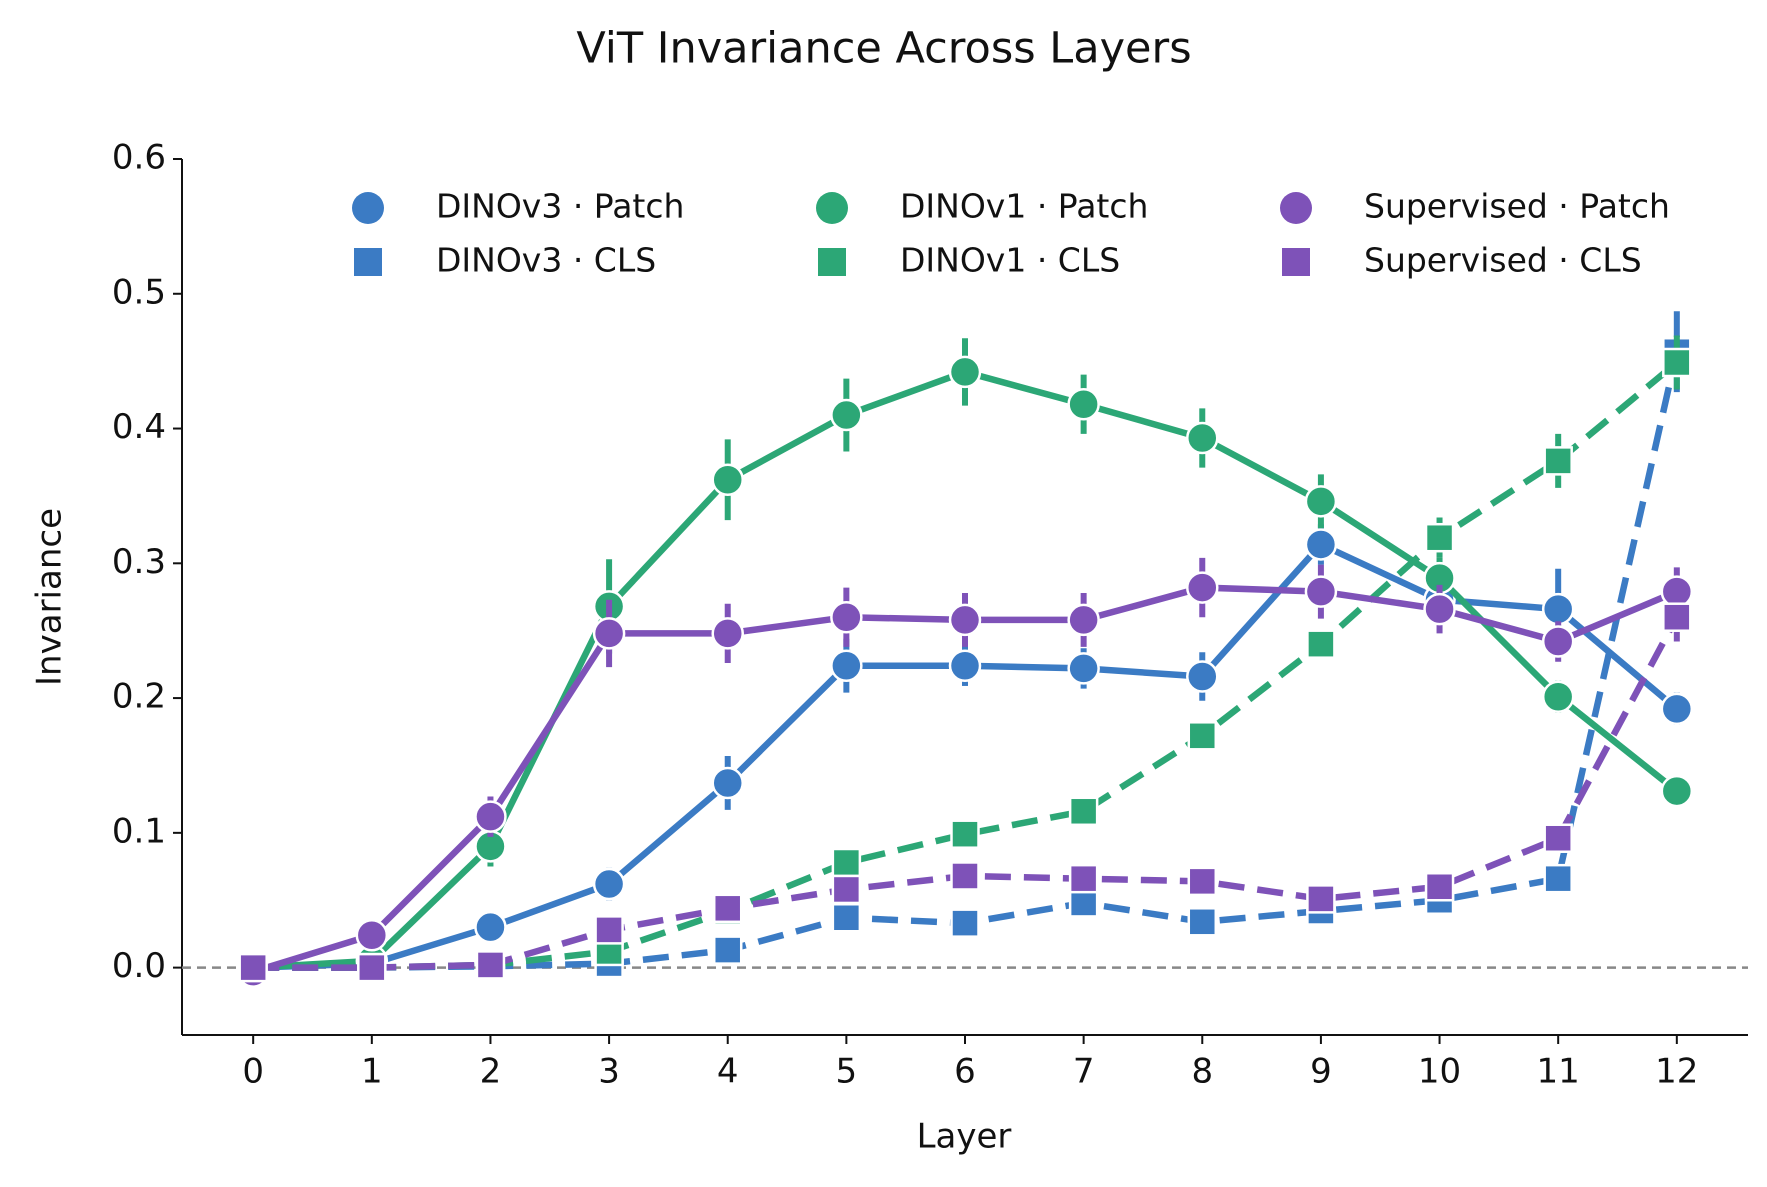  What do you see at coordinates (1558, 1072) in the screenshot?
I see `x-tick-label: 11` at bounding box center [1558, 1072].